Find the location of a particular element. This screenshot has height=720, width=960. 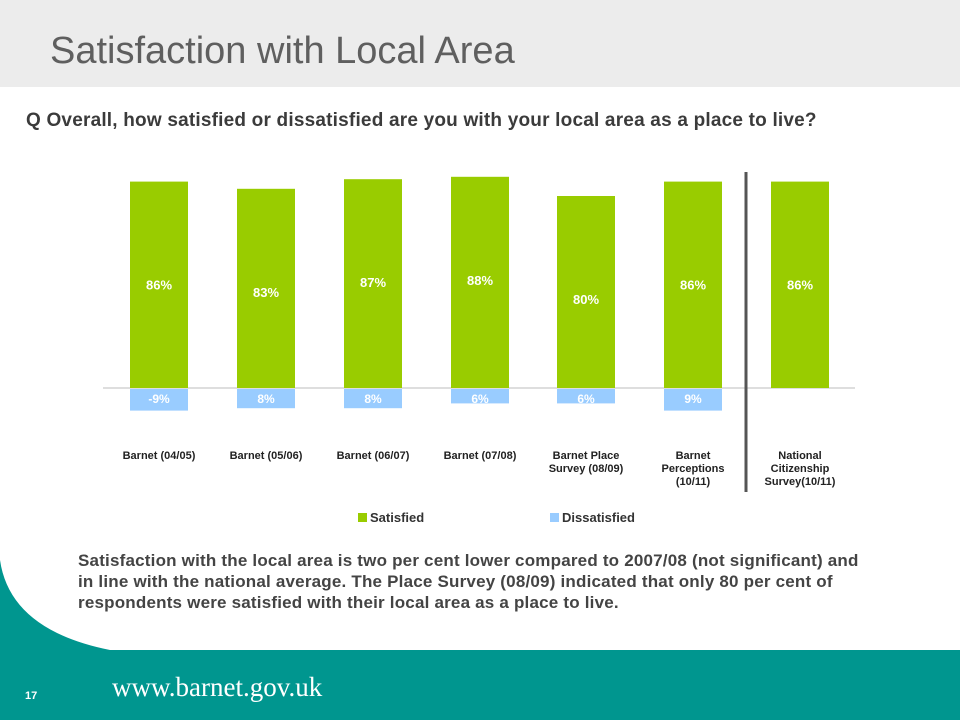

category-label-0: Barnet (04/05) is located at coordinates (159, 456).